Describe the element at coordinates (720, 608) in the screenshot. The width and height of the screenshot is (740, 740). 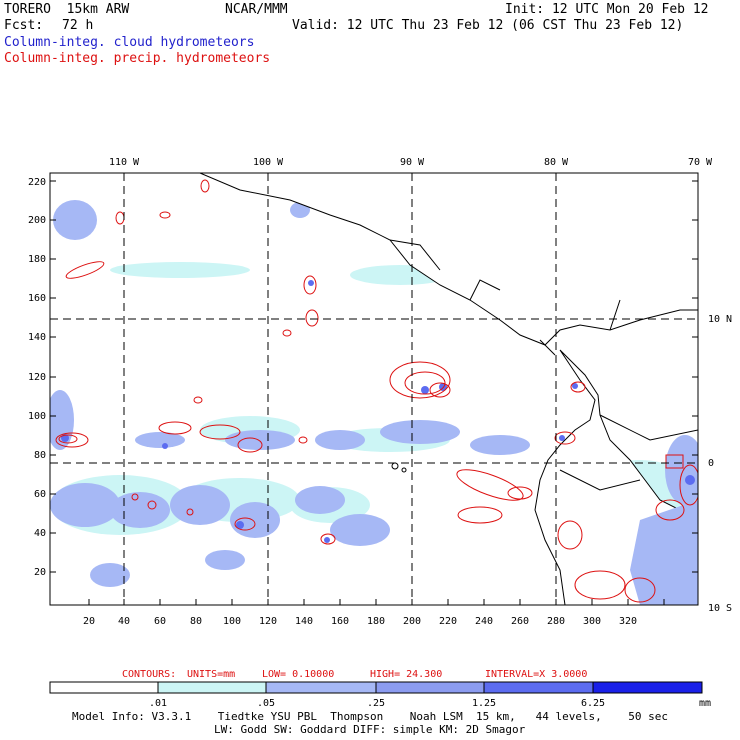
I see `lat-label-10s: 10 S` at that location.